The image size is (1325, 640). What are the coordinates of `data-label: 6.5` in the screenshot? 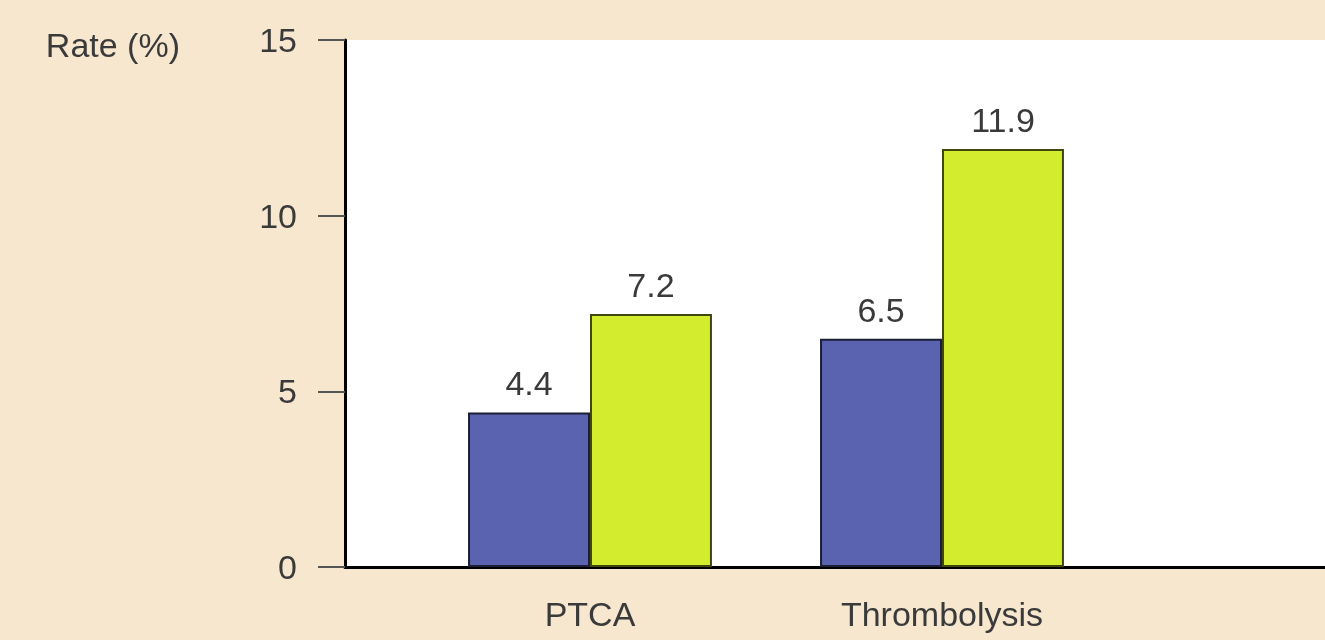 It's located at (881, 309).